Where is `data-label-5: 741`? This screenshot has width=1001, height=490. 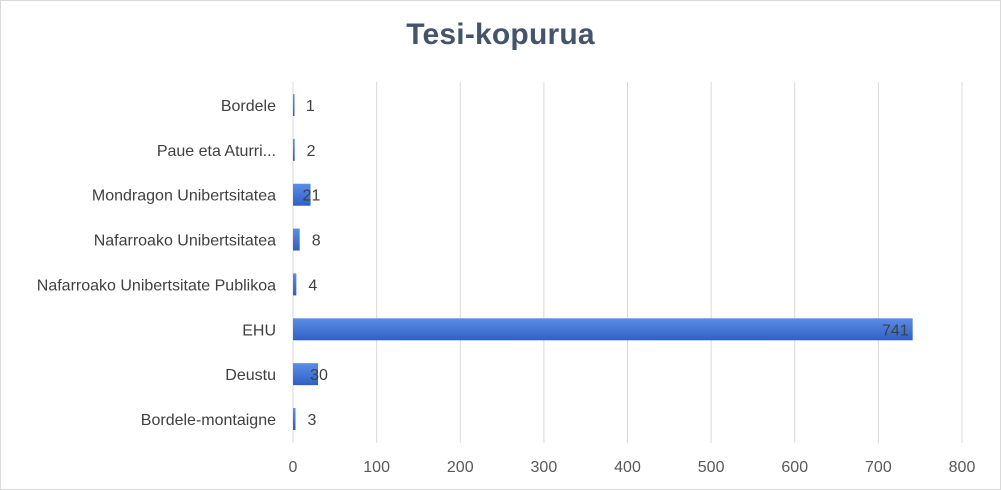
data-label-5: 741 is located at coordinates (895, 330).